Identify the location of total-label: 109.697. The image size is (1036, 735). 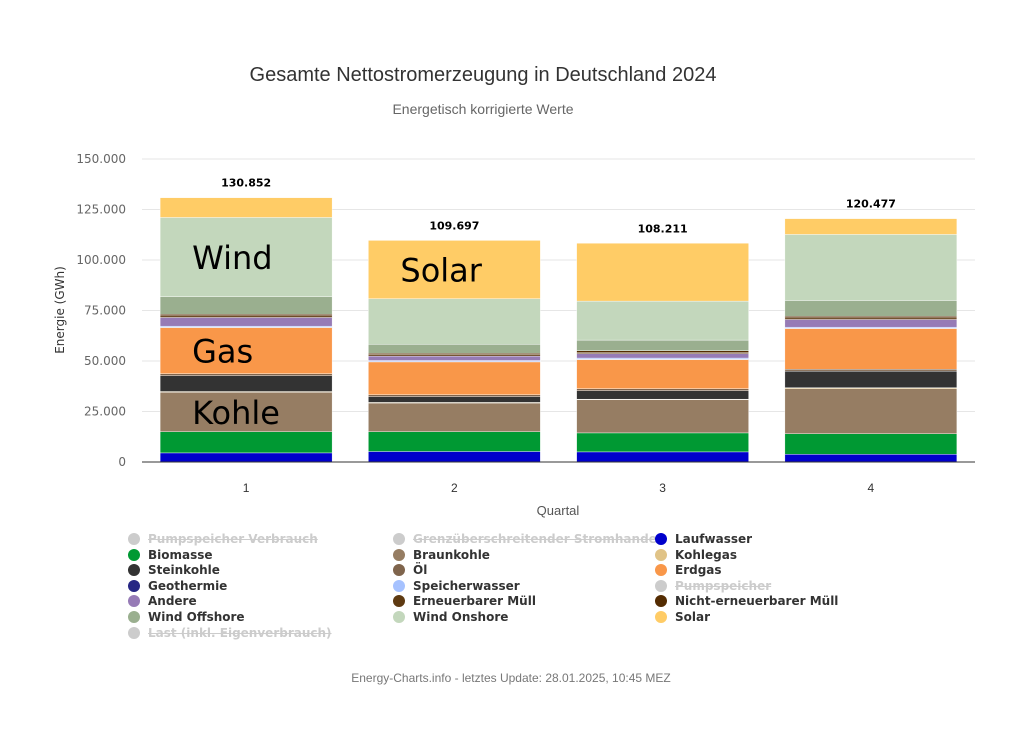
(454, 225).